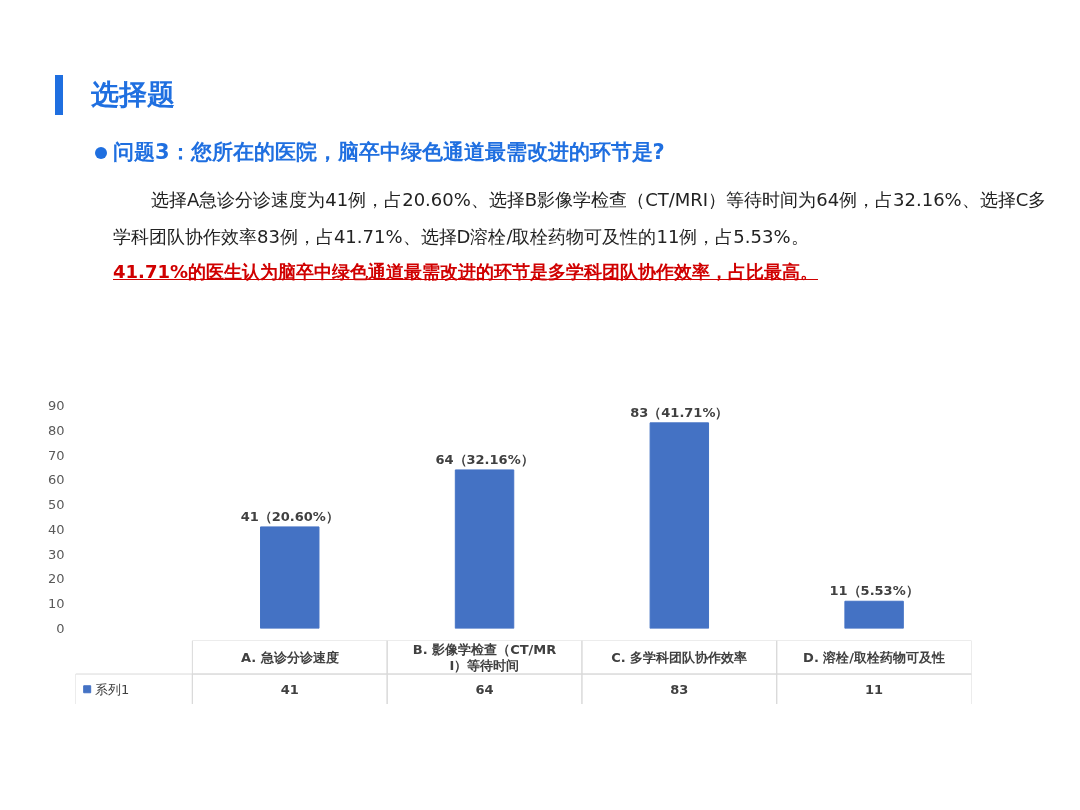  I want to click on y-tick-label: 50, so click(56, 505).